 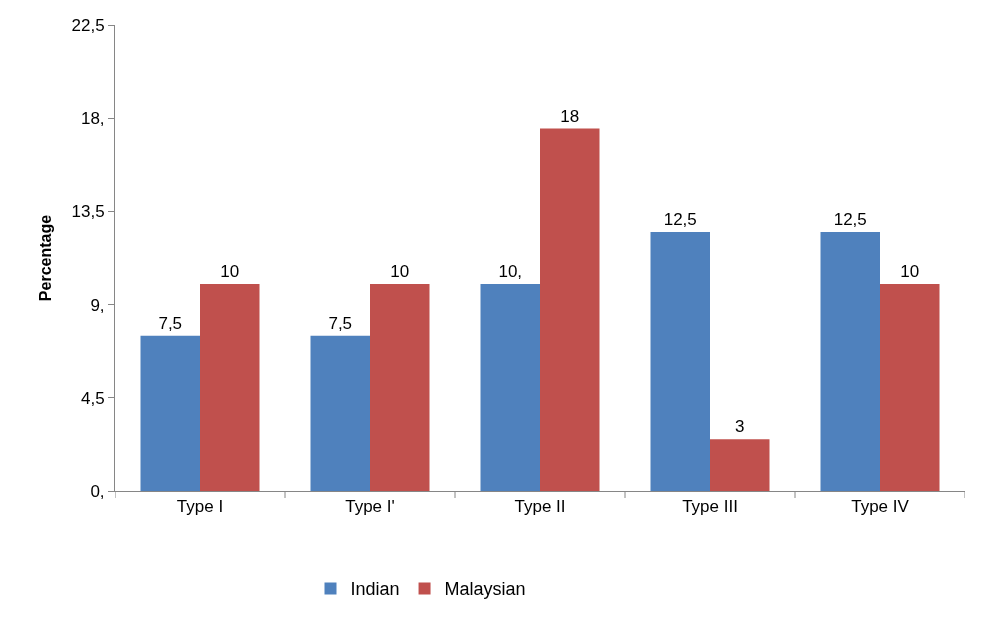 I want to click on y-tick-label: 18,, so click(x=92, y=119).